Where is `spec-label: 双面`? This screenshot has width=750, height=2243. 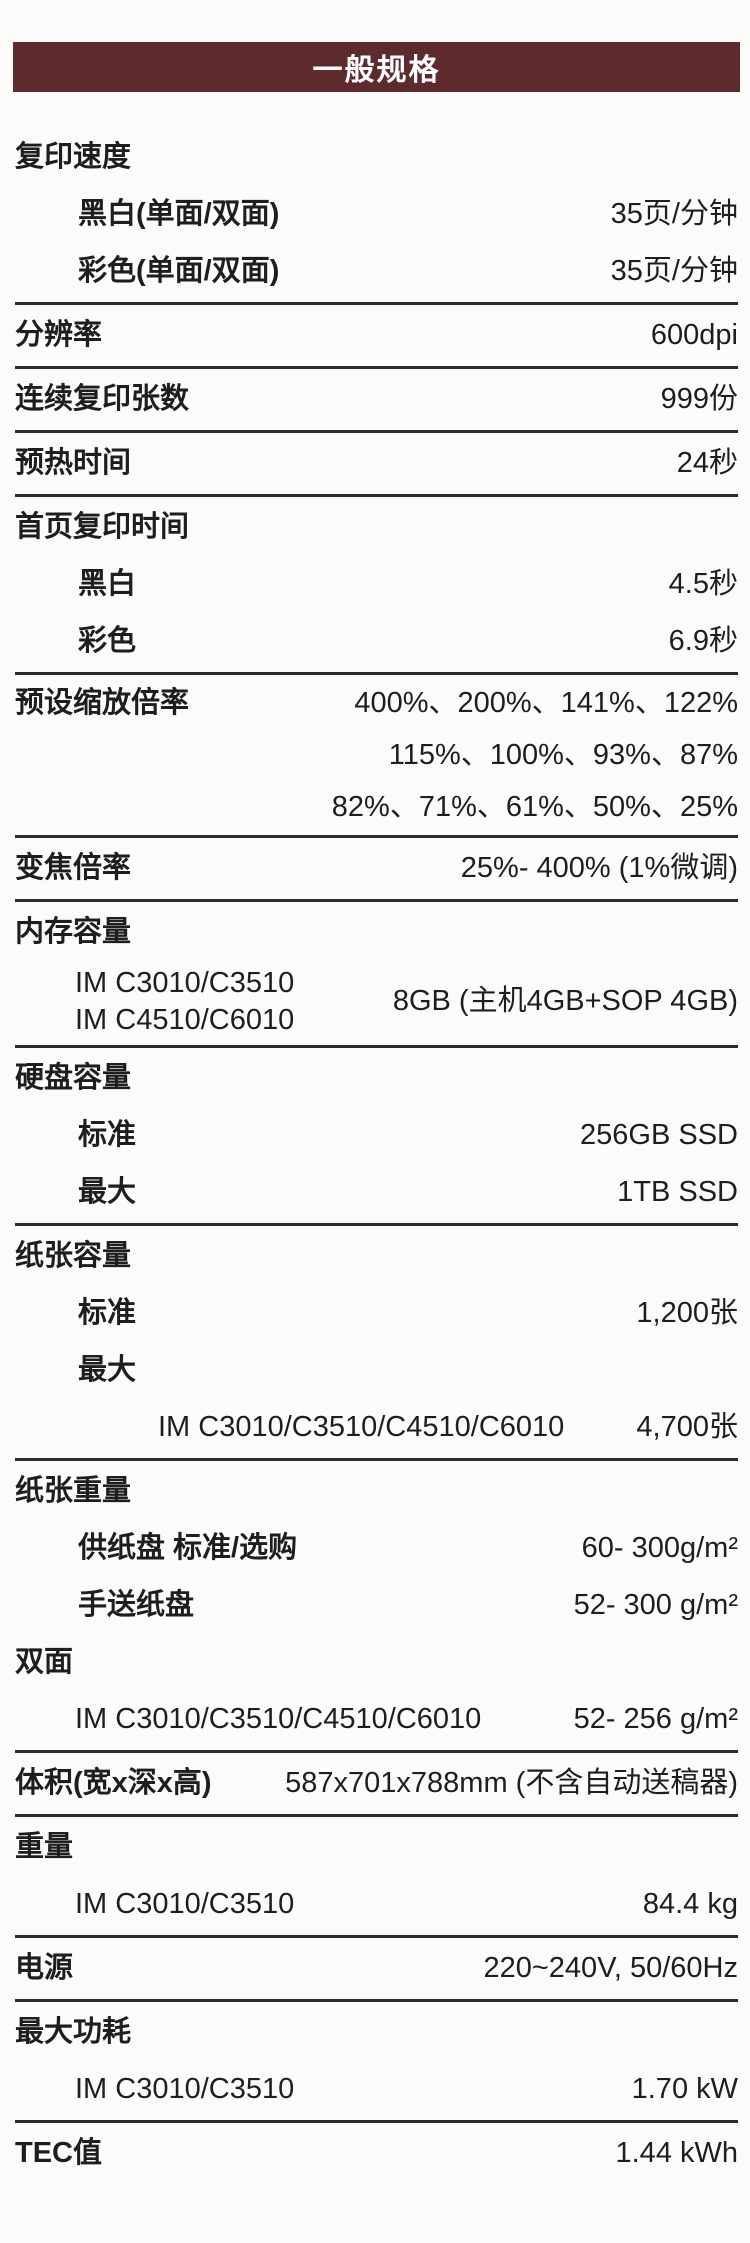
spec-label: 双面 is located at coordinates (44, 1661).